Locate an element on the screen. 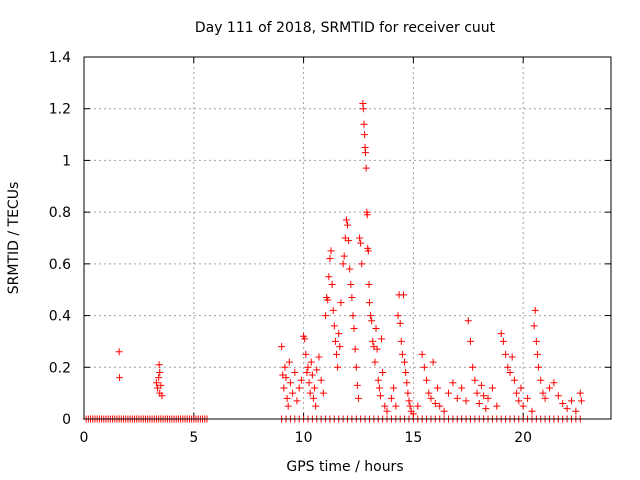 The image size is (640, 480). x-axis-label: GPS time / hours is located at coordinates (344, 467).